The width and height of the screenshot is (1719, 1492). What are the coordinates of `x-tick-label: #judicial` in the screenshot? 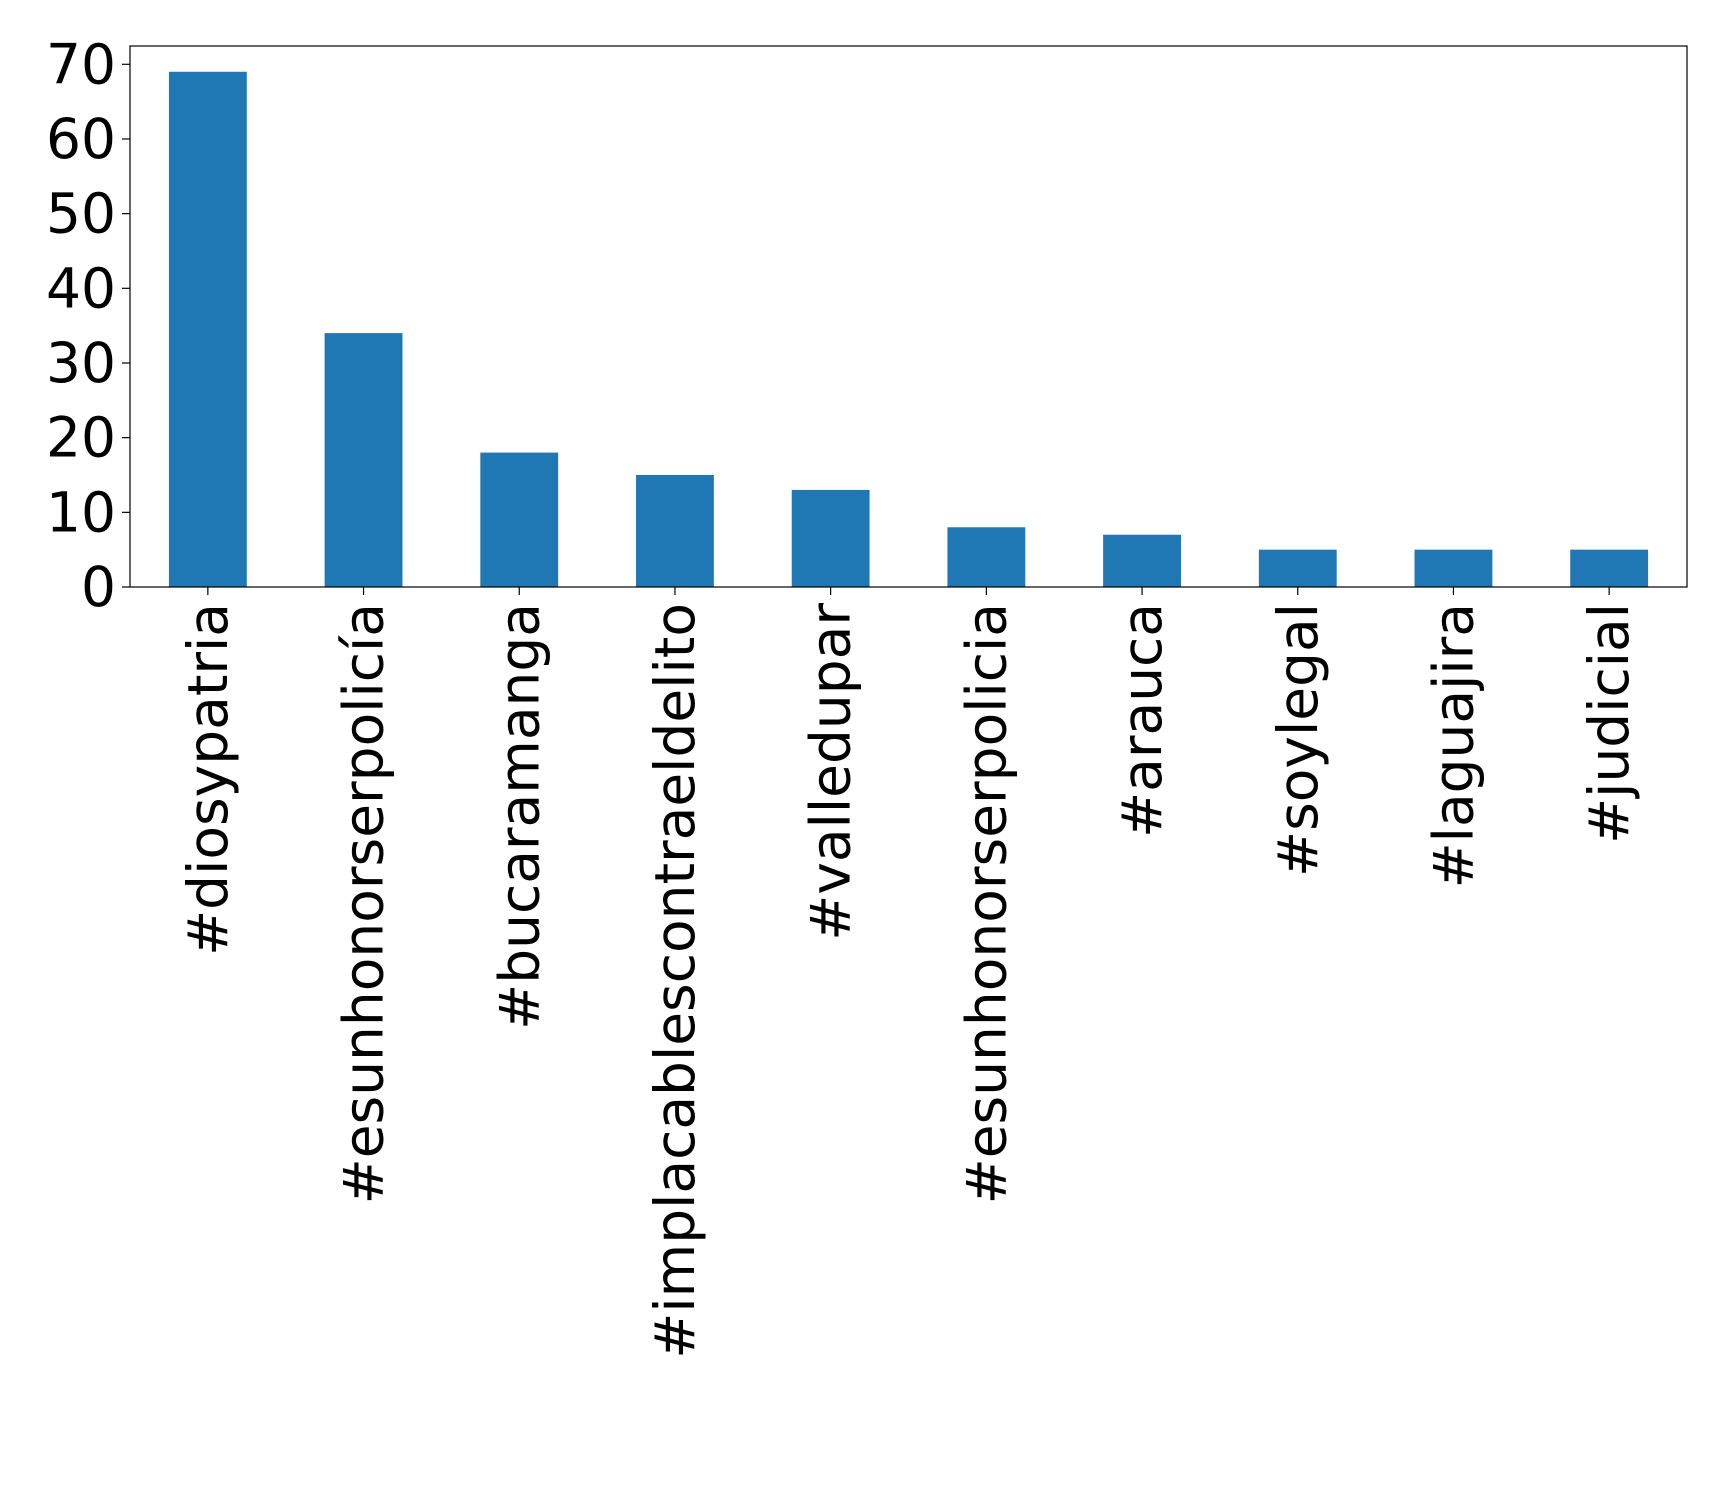 It's located at (1609, 723).